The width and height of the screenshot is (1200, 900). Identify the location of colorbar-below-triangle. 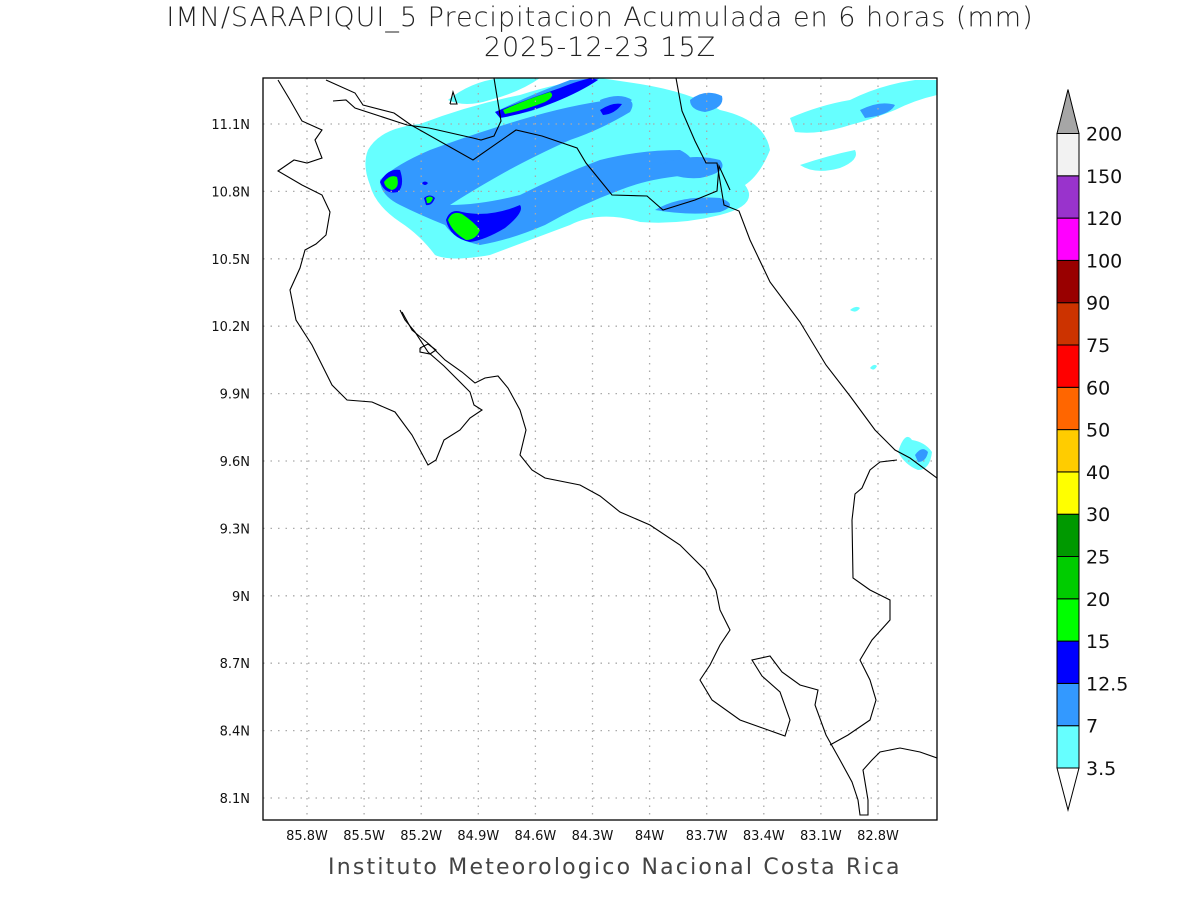
(1068, 789).